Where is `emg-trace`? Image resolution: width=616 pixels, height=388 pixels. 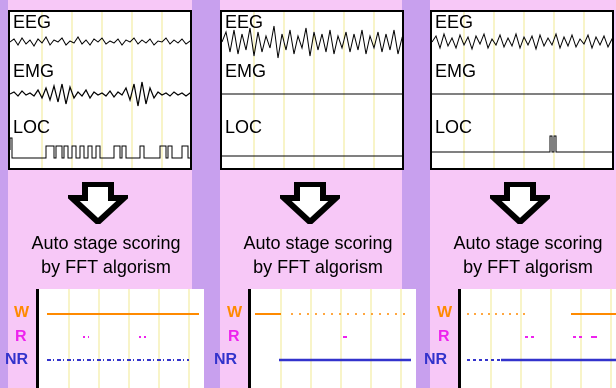 emg-trace is located at coordinates (100, 94).